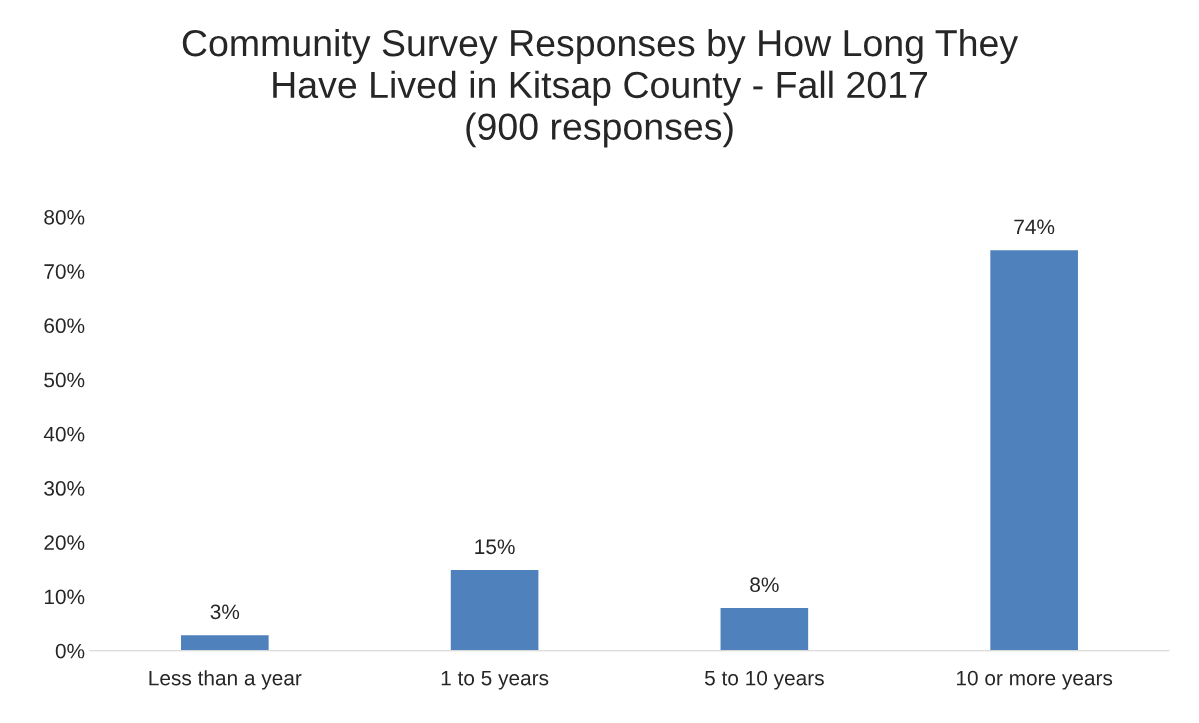  Describe the element at coordinates (64, 380) in the screenshot. I see `y-tick-label: 50%` at that location.